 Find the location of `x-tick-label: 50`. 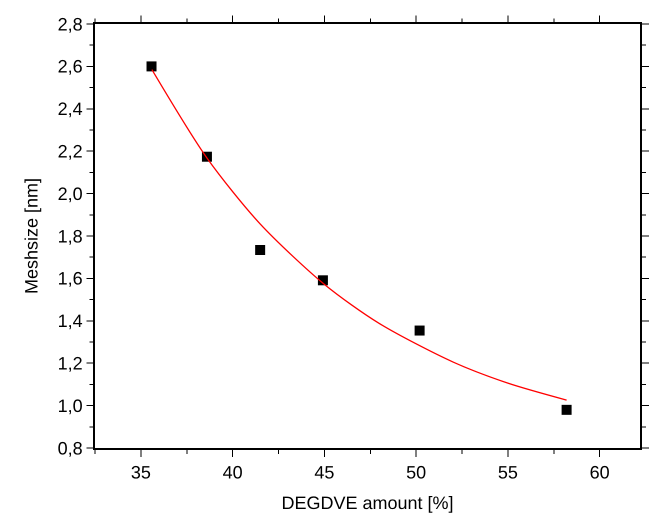

x-tick-label: 50 is located at coordinates (416, 472).